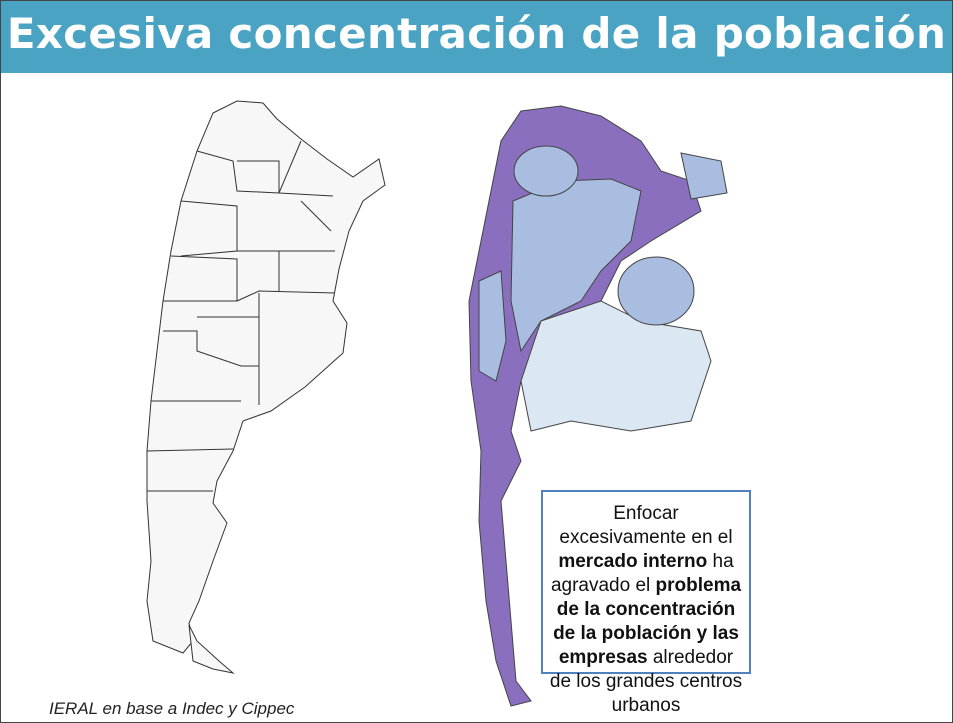 The height and width of the screenshot is (723, 953). I want to click on cartogram-west, so click(492, 326).